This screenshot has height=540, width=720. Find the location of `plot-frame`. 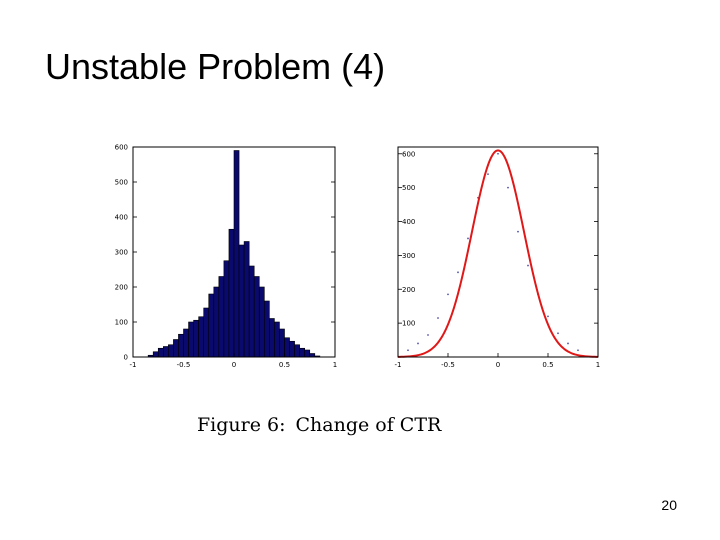

plot-frame is located at coordinates (498, 252).